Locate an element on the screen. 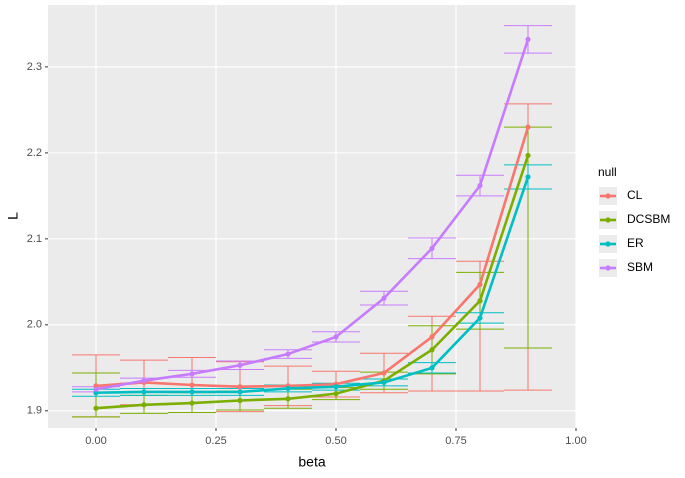 Image resolution: width=685 pixels, height=478 pixels. y-tick-label: 2.2 is located at coordinates (34, 153).